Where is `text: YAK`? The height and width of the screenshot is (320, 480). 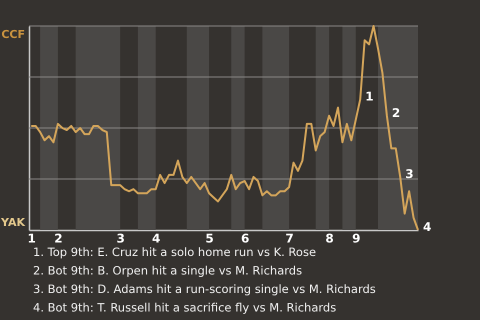 text: YAK is located at coordinates (13, 222).